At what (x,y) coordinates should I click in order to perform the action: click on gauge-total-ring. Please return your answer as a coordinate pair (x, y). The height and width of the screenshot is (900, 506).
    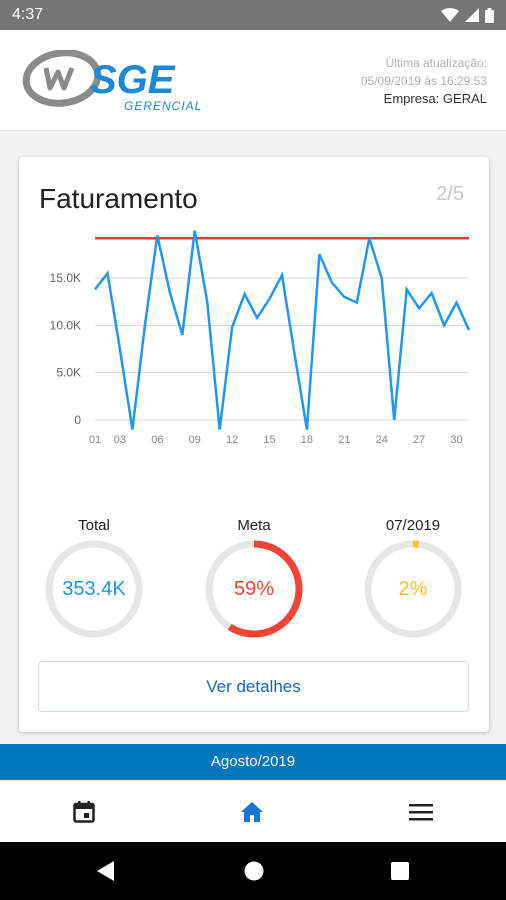
    Looking at the image, I should click on (94, 589).